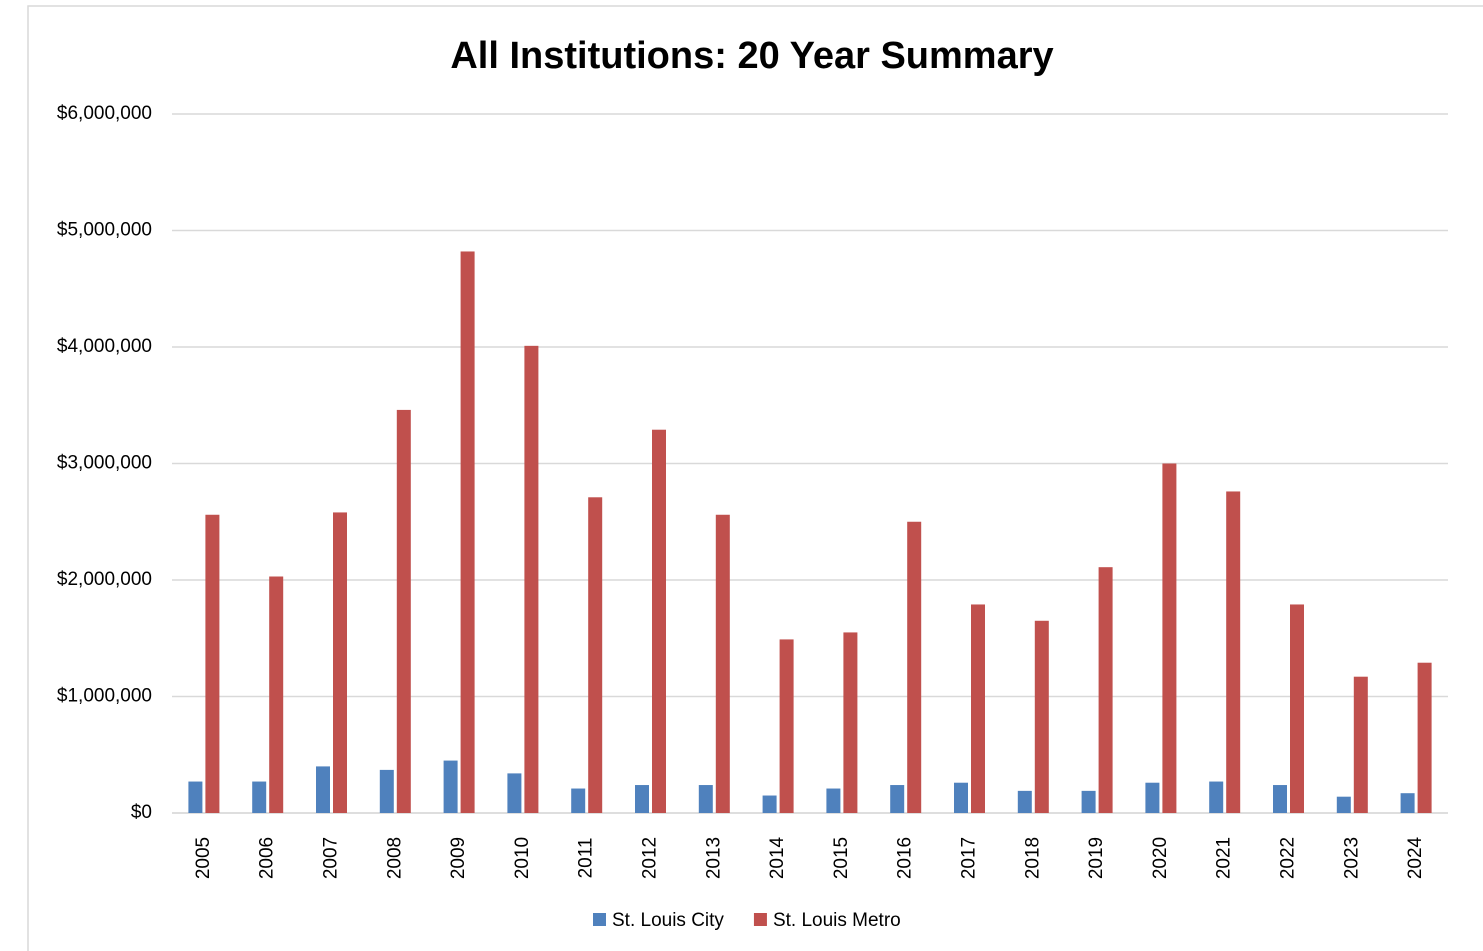  Describe the element at coordinates (713, 858) in the screenshot. I see `x-tick-label: 2013` at that location.